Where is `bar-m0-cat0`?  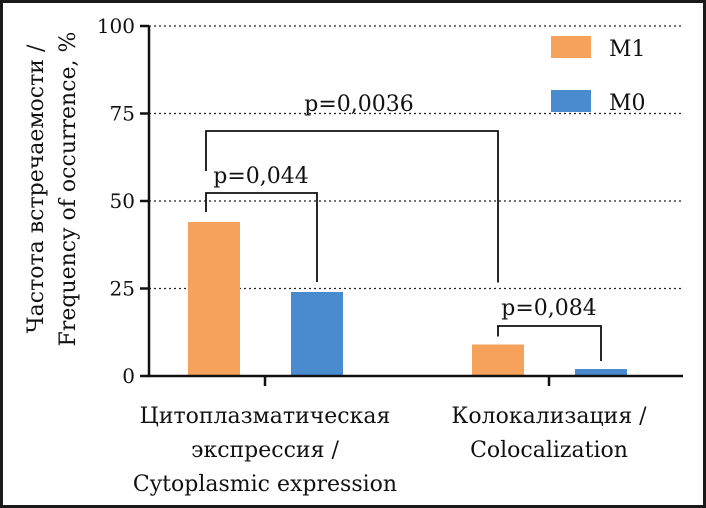
bar-m0-cat0 is located at coordinates (317, 334).